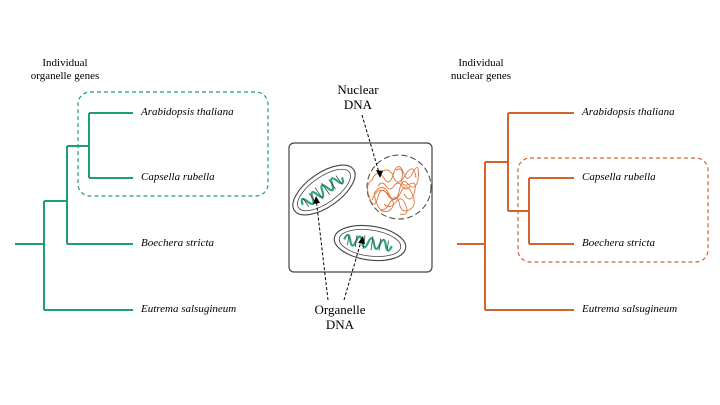 The width and height of the screenshot is (720, 405). Describe the element at coordinates (628, 112) in the screenshot. I see `right-species-arabidopsis: Arabidopsis thaliana` at that location.